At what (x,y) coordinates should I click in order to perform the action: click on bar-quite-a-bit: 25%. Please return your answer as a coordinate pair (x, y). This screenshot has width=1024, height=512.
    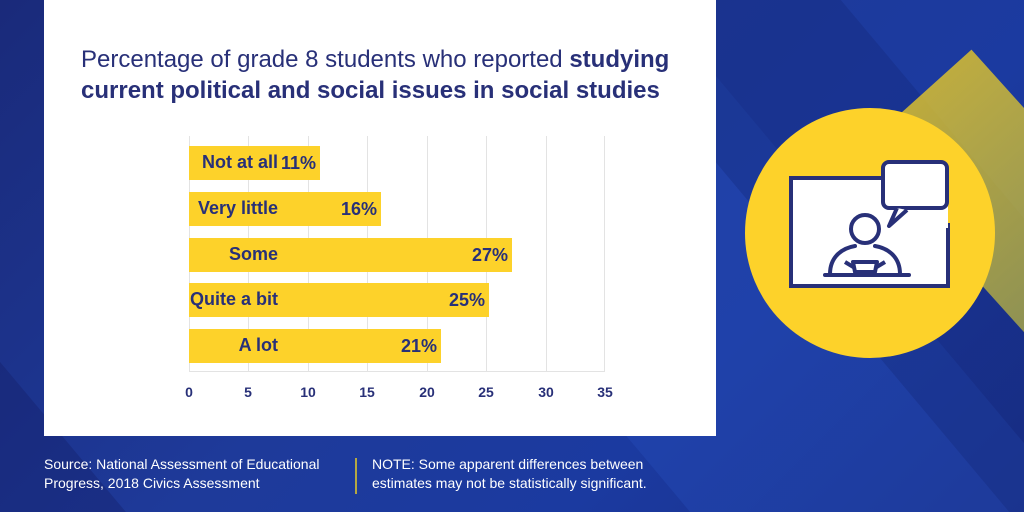
    Looking at the image, I should click on (339, 300).